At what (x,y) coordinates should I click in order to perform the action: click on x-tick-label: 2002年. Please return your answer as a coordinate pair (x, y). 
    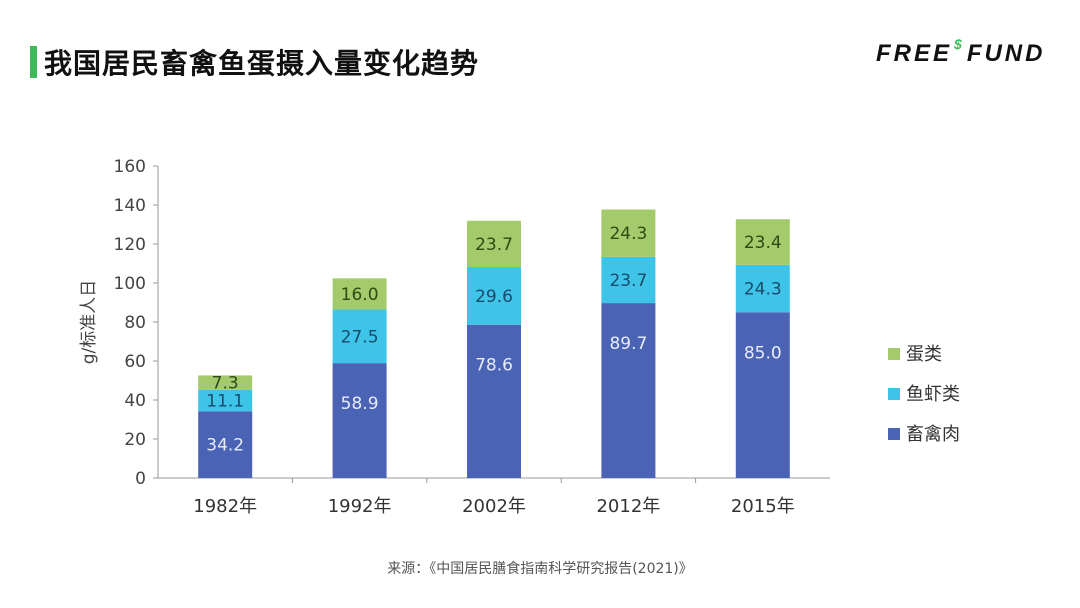
    Looking at the image, I should click on (494, 506).